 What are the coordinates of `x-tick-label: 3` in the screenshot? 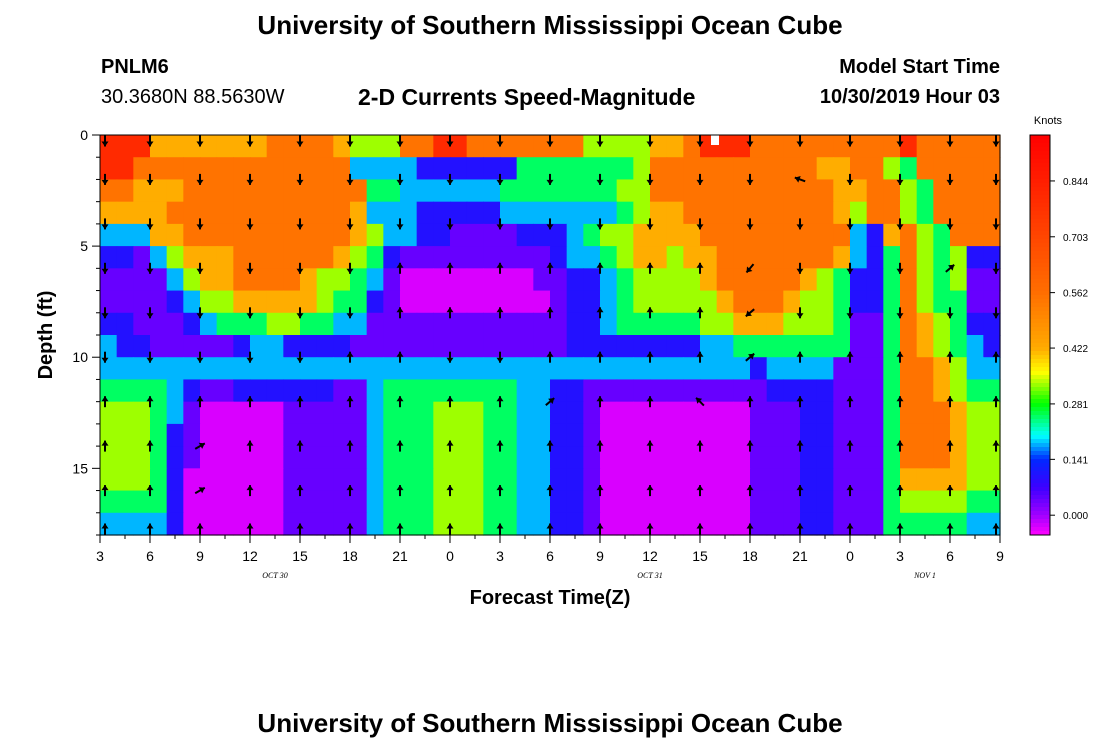 It's located at (500, 556).